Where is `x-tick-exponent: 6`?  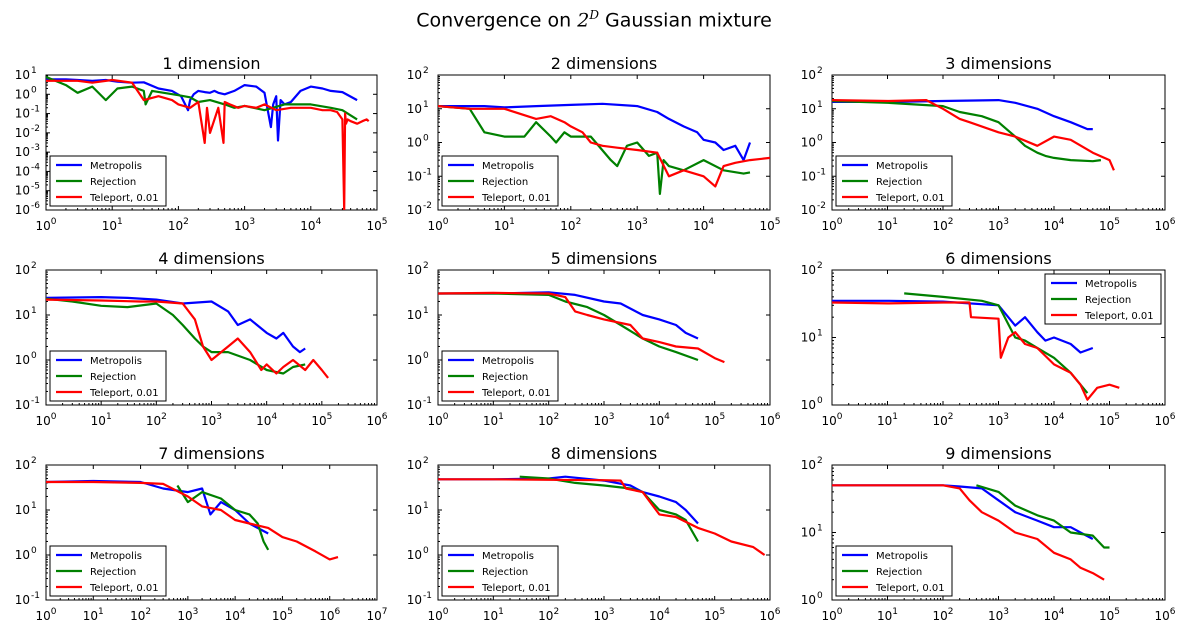 x-tick-exponent: 6 is located at coordinates (778, 612).